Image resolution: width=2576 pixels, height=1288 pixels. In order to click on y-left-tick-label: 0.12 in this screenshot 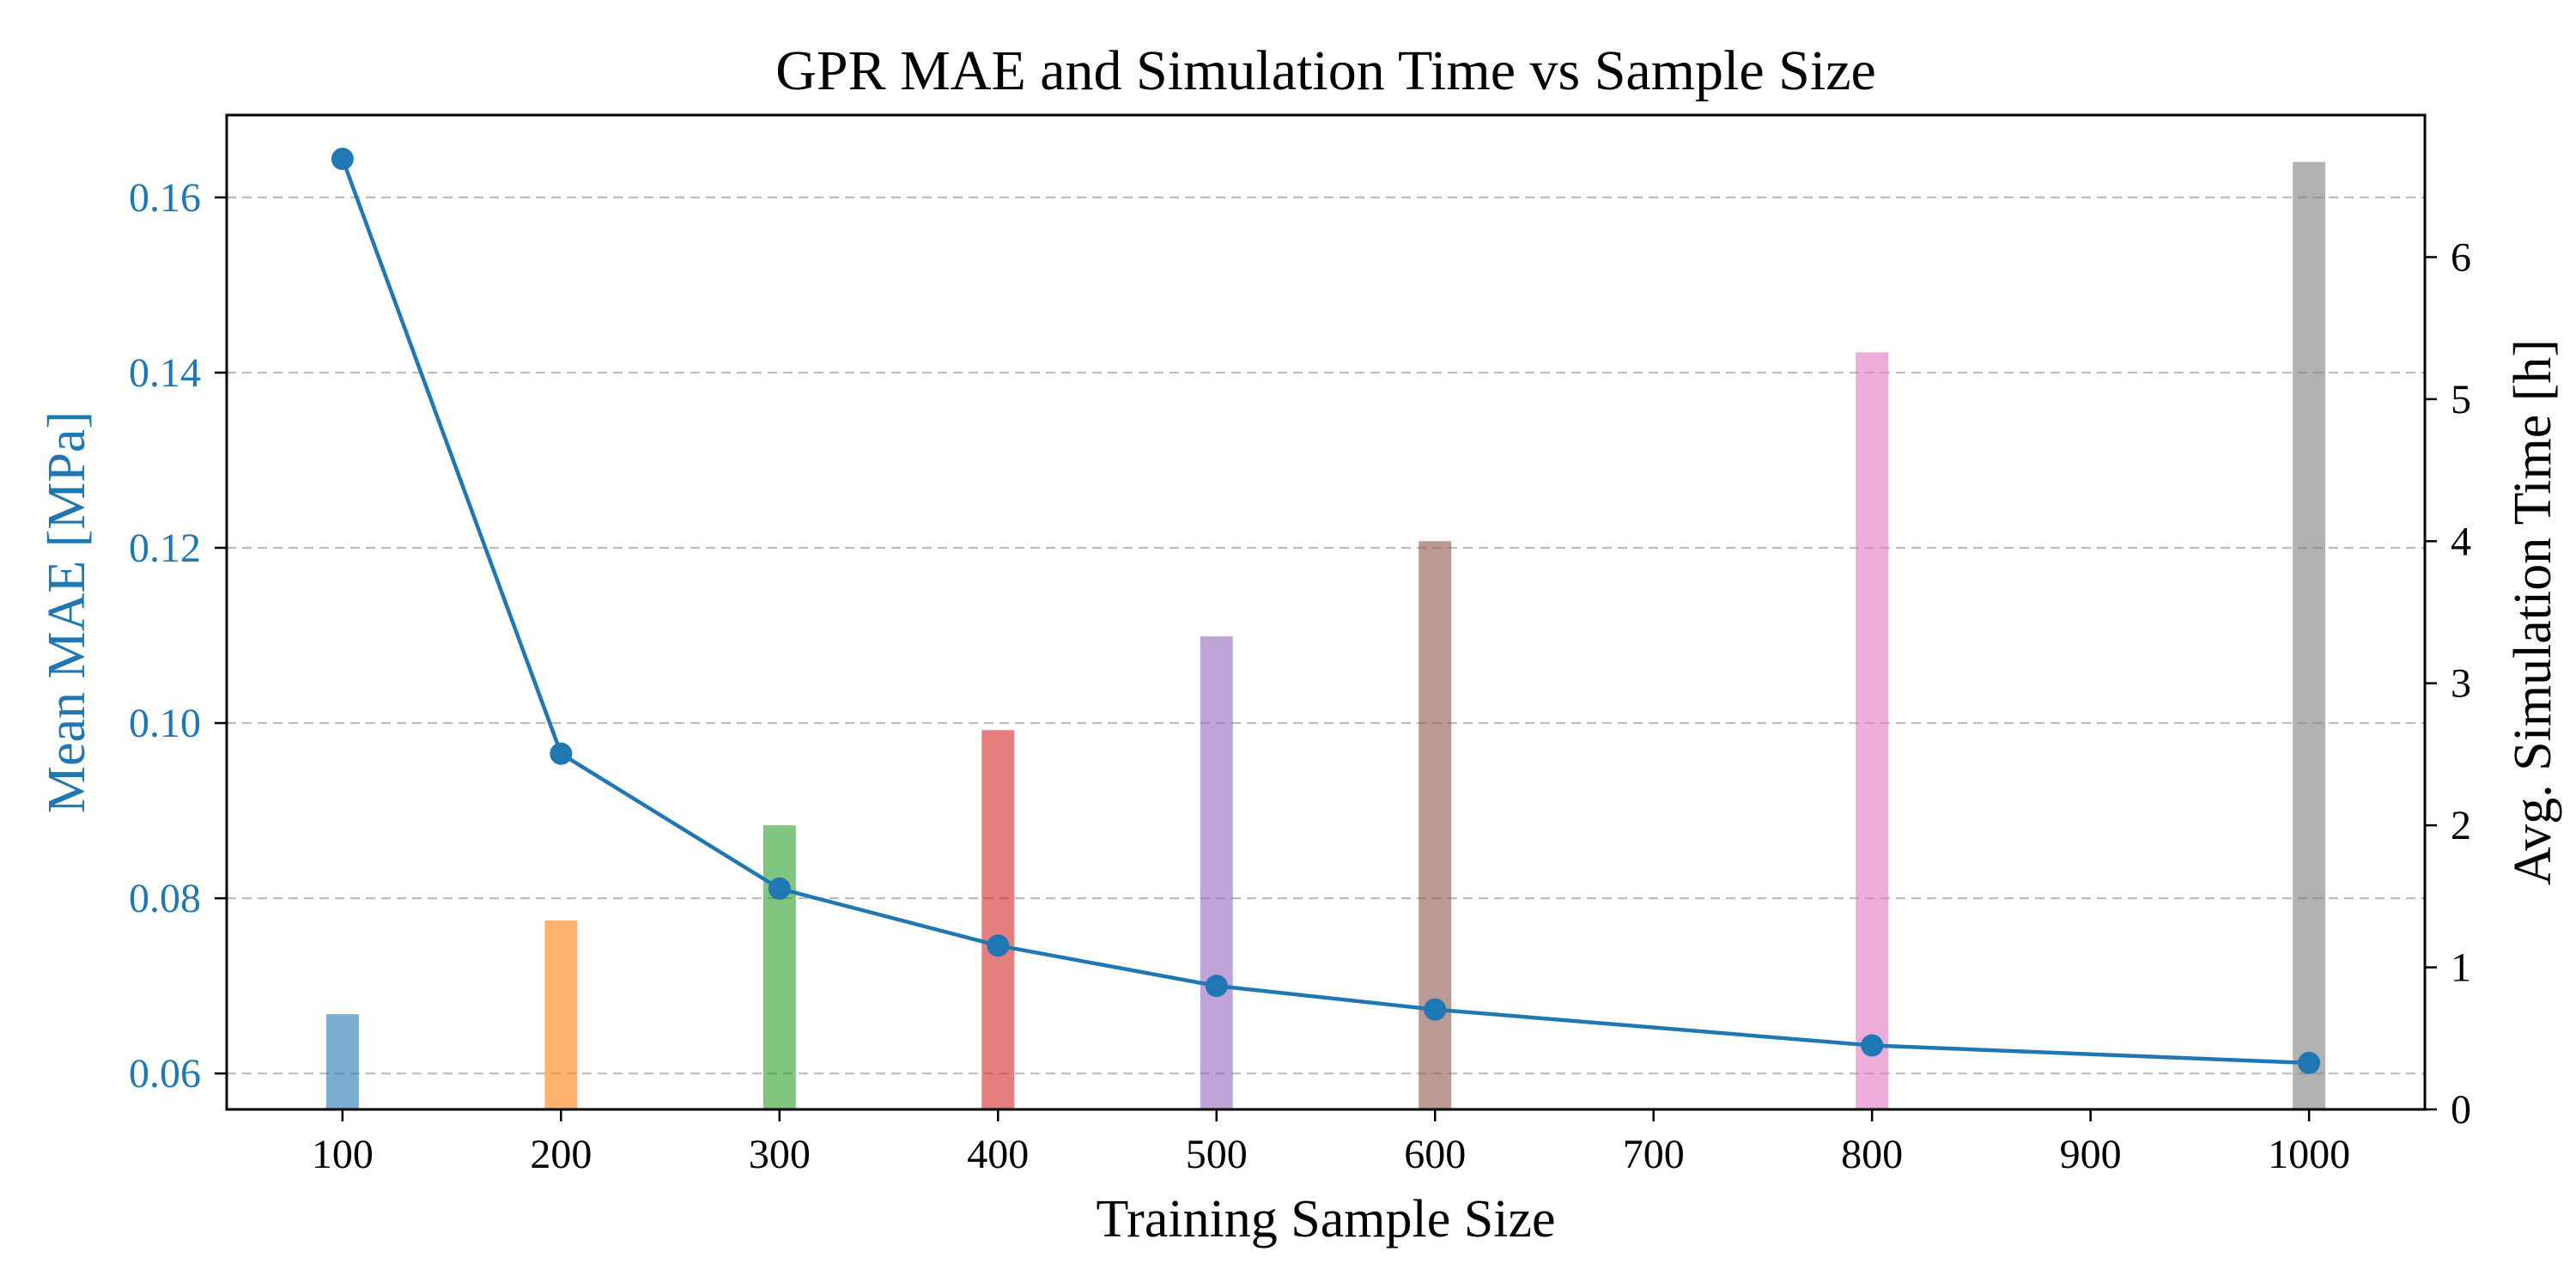, I will do `click(165, 548)`.